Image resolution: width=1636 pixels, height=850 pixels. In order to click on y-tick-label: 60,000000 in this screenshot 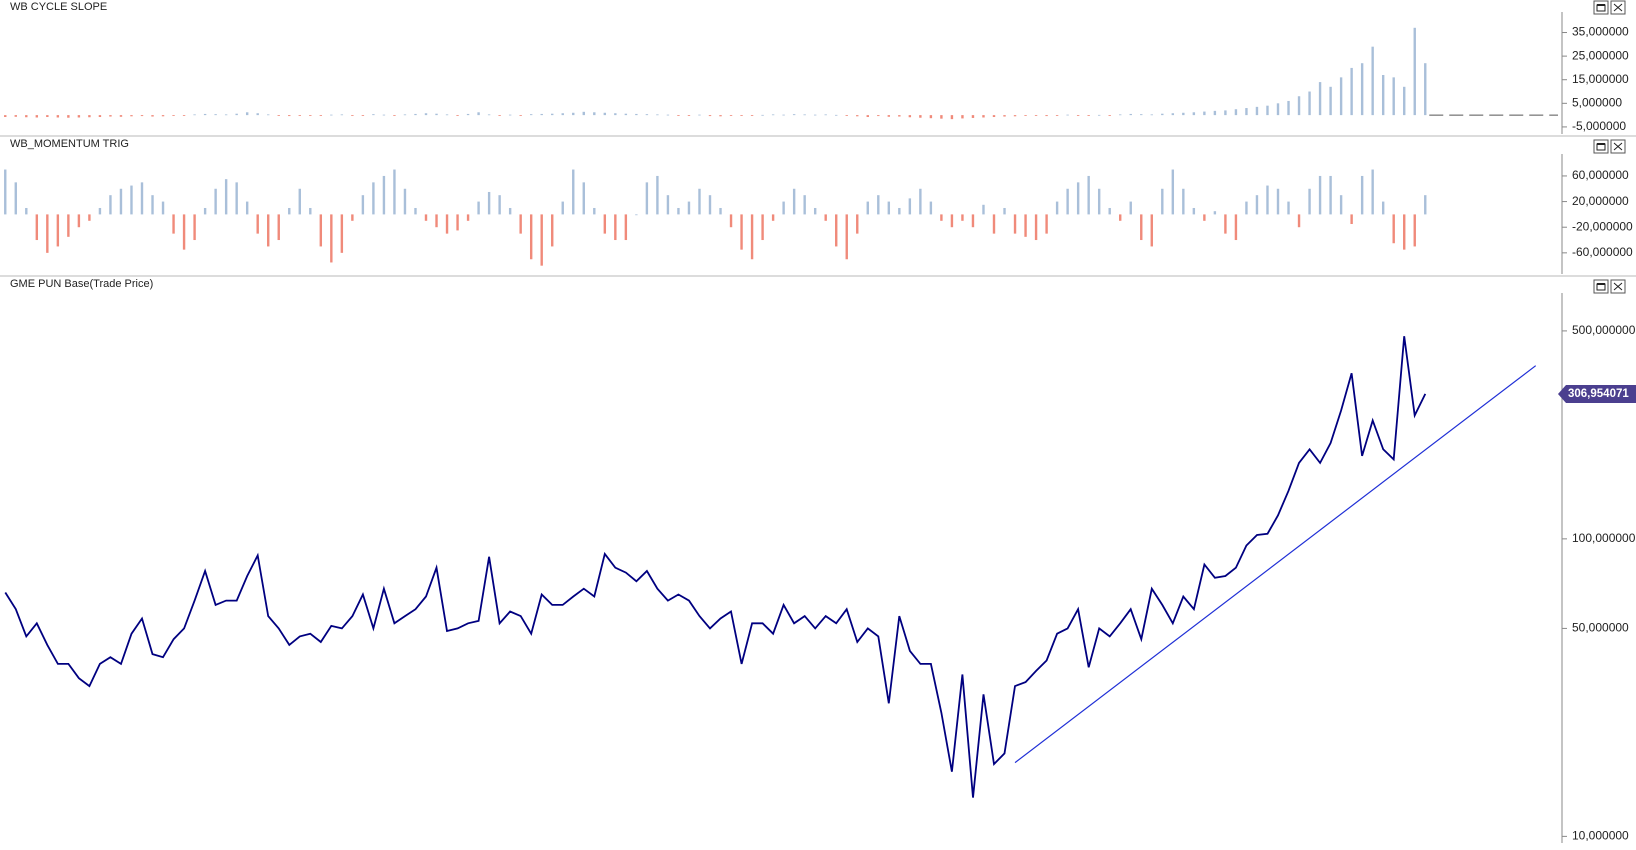, I will do `click(1600, 175)`.